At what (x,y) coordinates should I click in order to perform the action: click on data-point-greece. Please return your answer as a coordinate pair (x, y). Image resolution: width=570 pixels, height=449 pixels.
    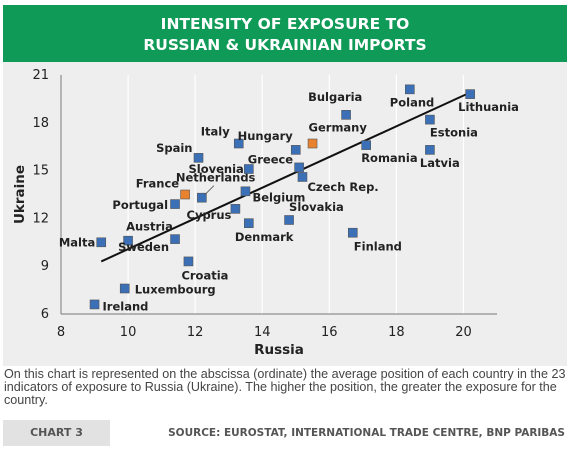
    Looking at the image, I should click on (299, 167).